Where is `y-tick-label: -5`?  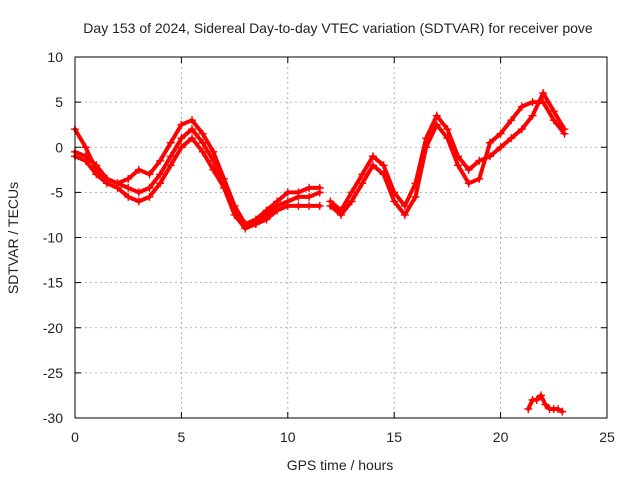 y-tick-label: -5 is located at coordinates (57, 192).